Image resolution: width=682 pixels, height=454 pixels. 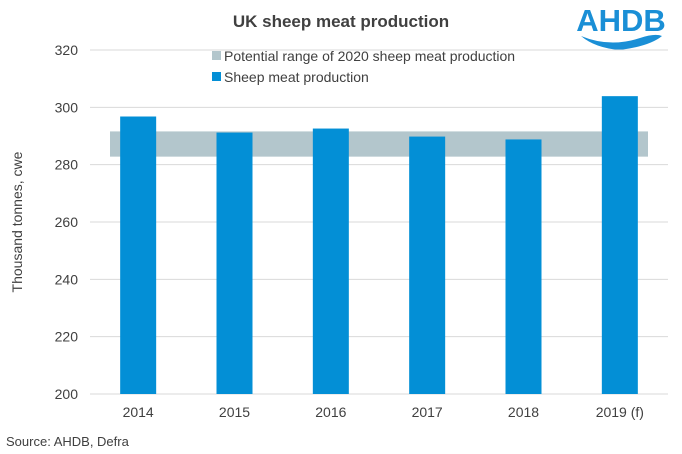 What do you see at coordinates (621, 20) in the screenshot?
I see `logo-text: AHDB` at bounding box center [621, 20].